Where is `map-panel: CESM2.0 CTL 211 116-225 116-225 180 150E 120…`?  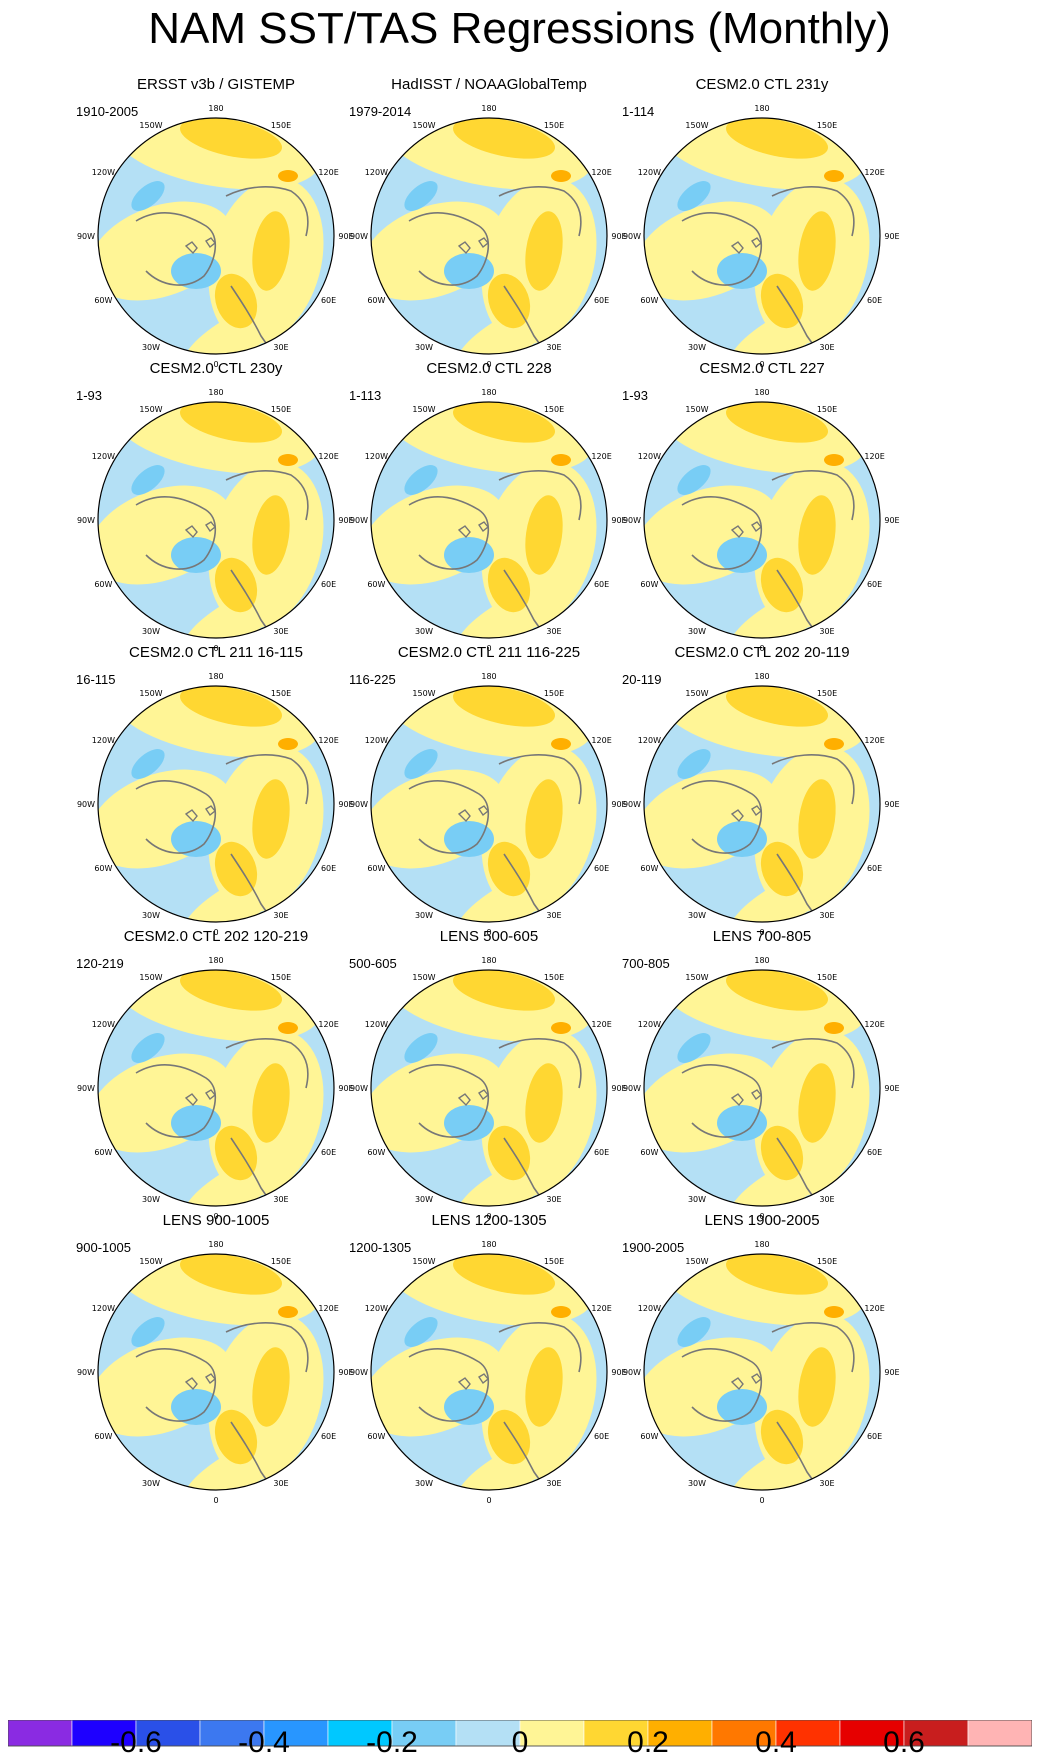
map-panel: CESM2.0 CTL 211 116-225 116-225 180 150E 120… is located at coordinates (489, 794).